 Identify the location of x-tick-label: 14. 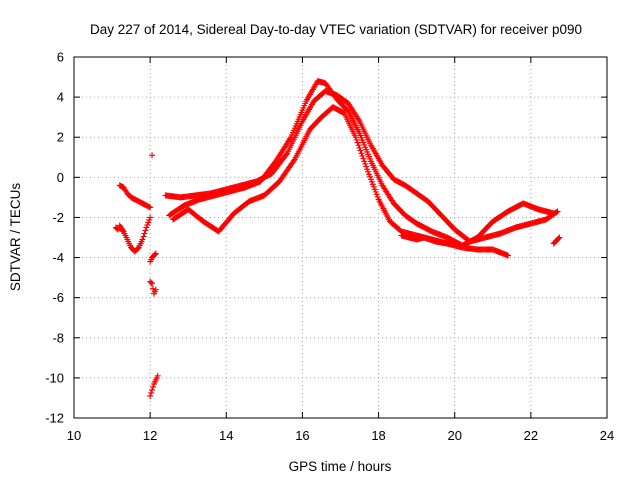
(226, 435).